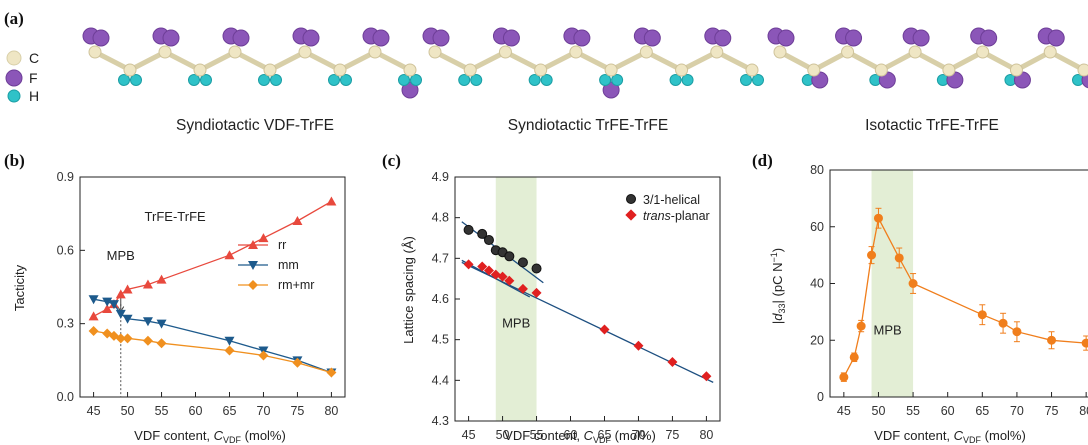 This screenshot has height=445, width=1088. I want to click on fluorine-atom-swatch, so click(14, 78).